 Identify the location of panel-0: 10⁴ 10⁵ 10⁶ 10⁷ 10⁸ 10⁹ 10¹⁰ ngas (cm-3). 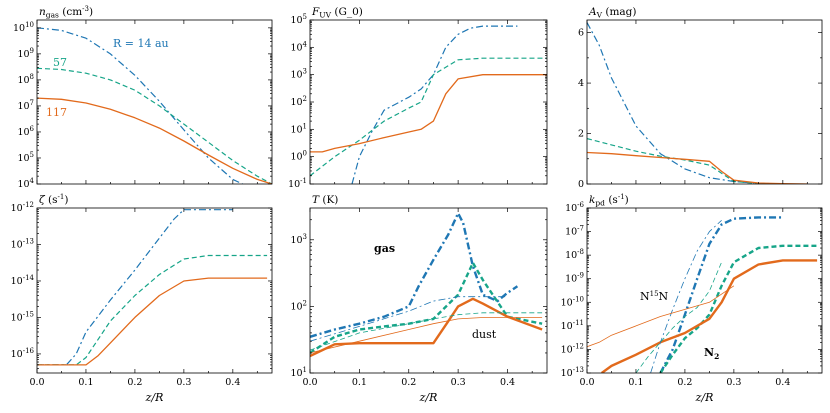
(143, 97).